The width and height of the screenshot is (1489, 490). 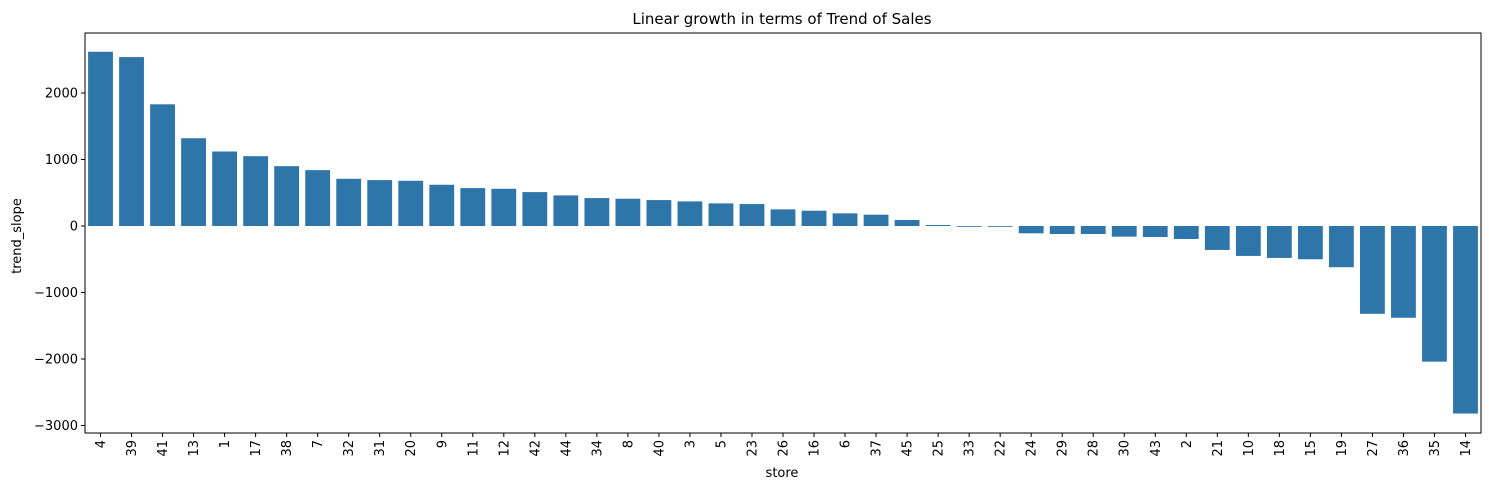 What do you see at coordinates (1249, 448) in the screenshot?
I see `x-tick-label: 10` at bounding box center [1249, 448].